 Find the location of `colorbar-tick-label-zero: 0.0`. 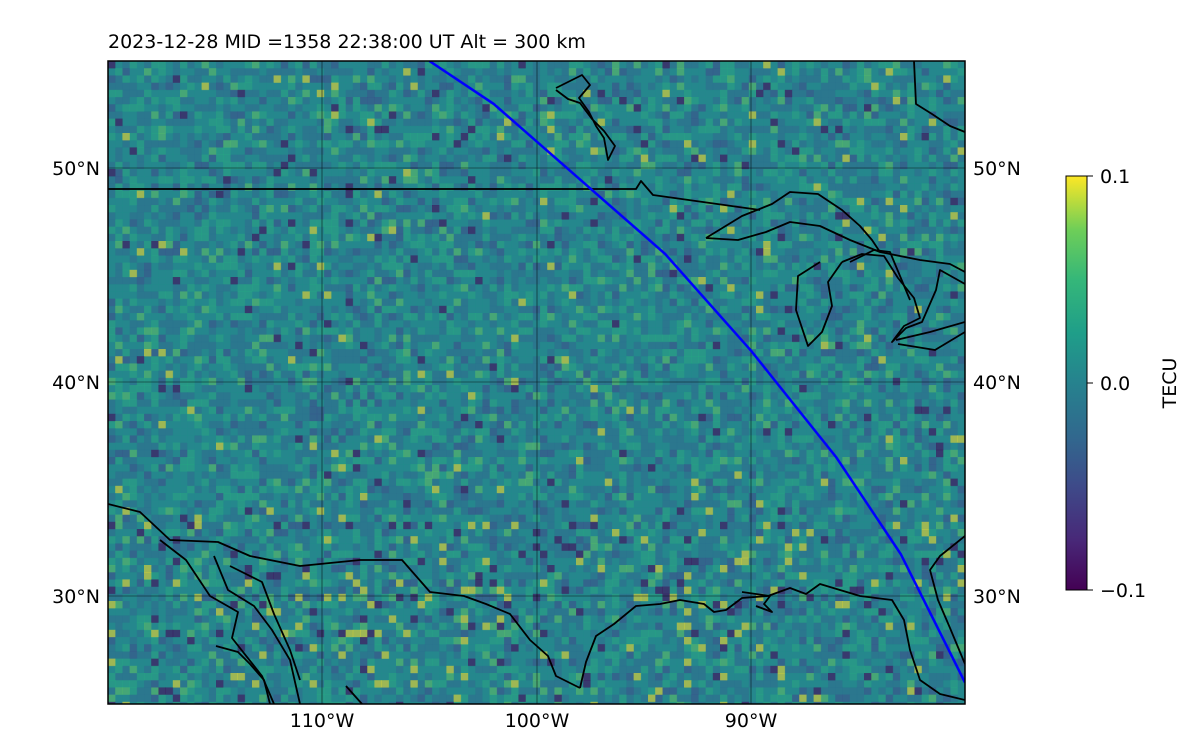

colorbar-tick-label-zero: 0.0 is located at coordinates (1115, 384).